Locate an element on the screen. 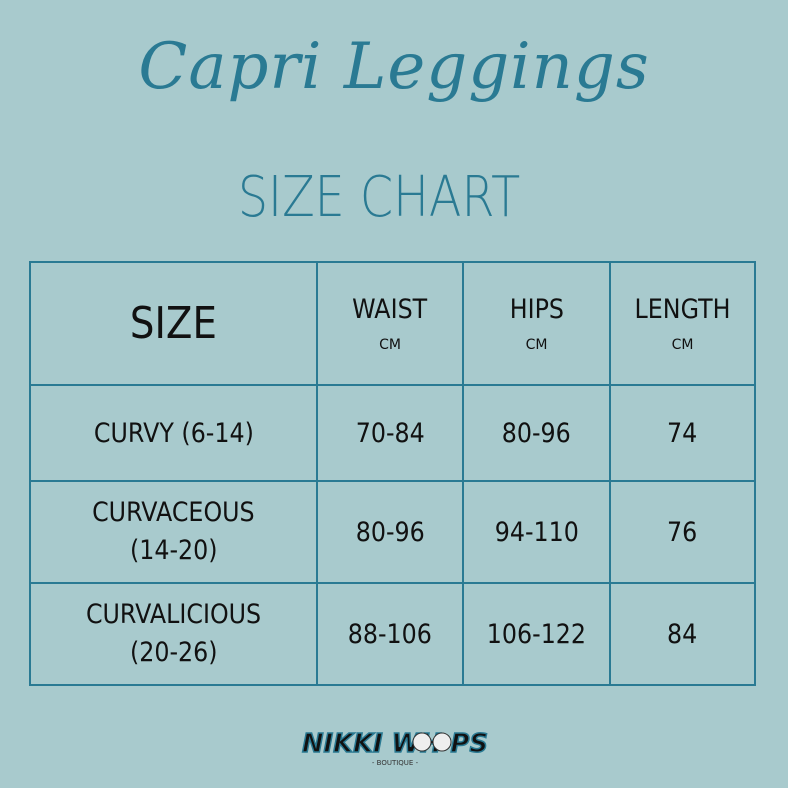 This screenshot has height=788, width=788. waist-value: 80-96 is located at coordinates (390, 532).